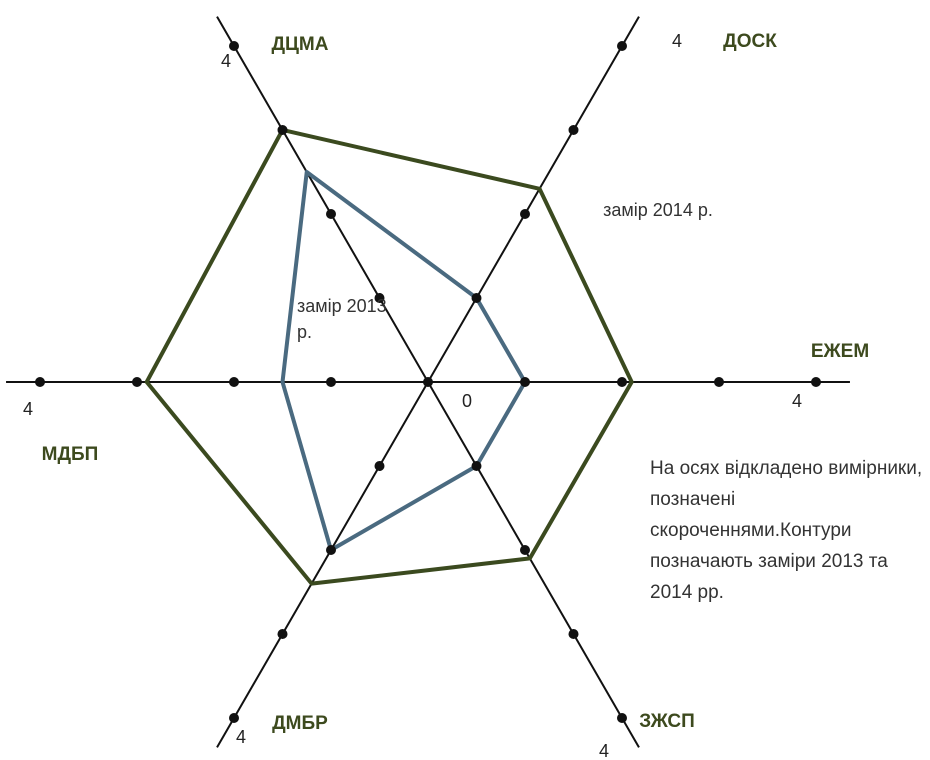 This screenshot has width=930, height=760. Describe the element at coordinates (750, 41) in the screenshot. I see `axis-label: ДОСК` at that location.